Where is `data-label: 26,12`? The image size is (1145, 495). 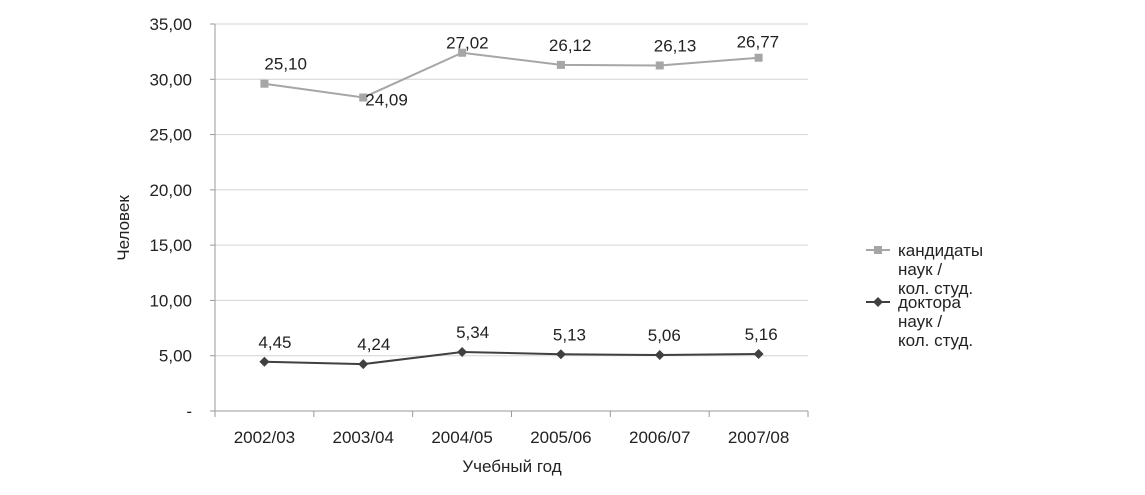 data-label: 26,12 is located at coordinates (570, 45).